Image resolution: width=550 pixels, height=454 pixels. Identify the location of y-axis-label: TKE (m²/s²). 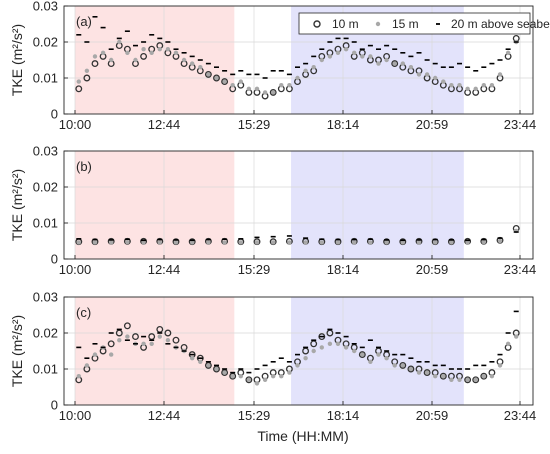
(17, 351).